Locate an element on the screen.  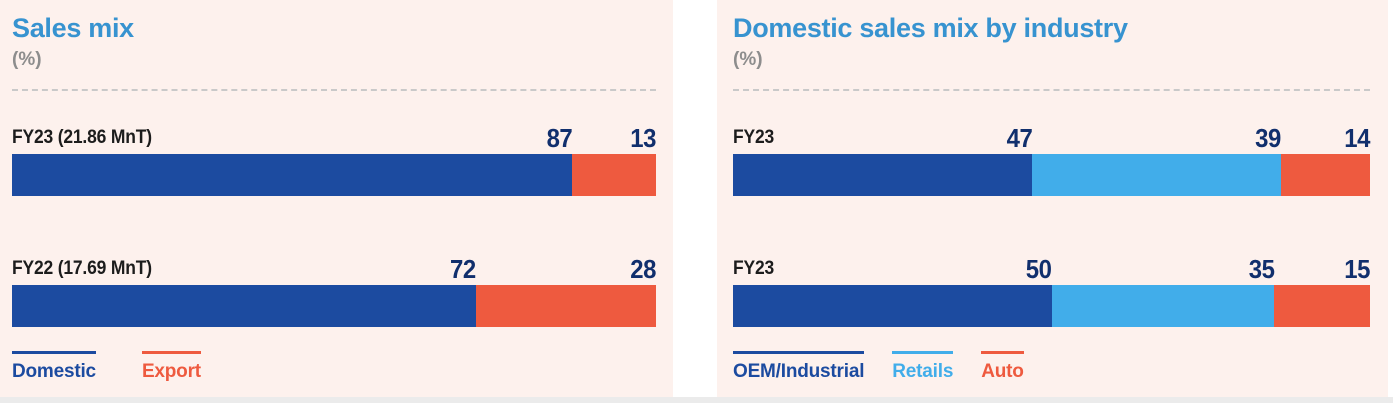
bar-value-label-retails: 39 is located at coordinates (1268, 137).